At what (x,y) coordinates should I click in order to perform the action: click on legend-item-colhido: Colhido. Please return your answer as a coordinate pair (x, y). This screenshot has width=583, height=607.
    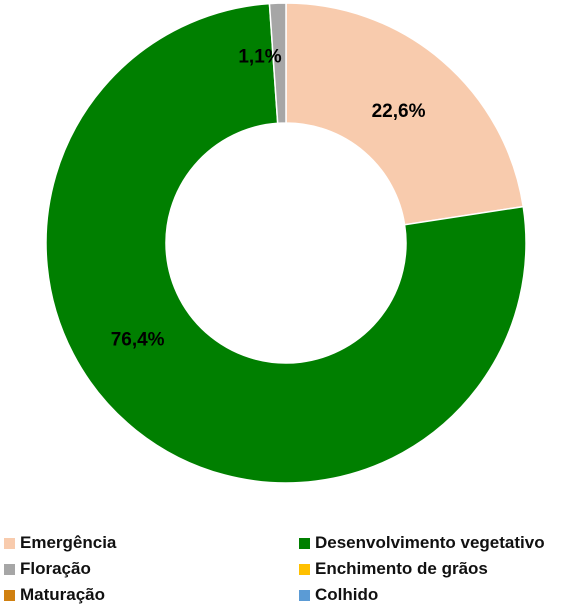
    Looking at the image, I should click on (338, 595).